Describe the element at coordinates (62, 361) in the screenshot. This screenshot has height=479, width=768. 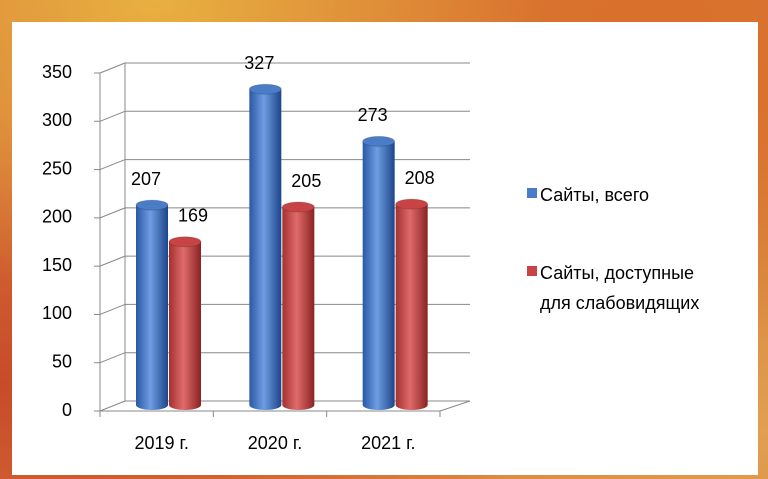
I see `y-tick-label: 50` at that location.